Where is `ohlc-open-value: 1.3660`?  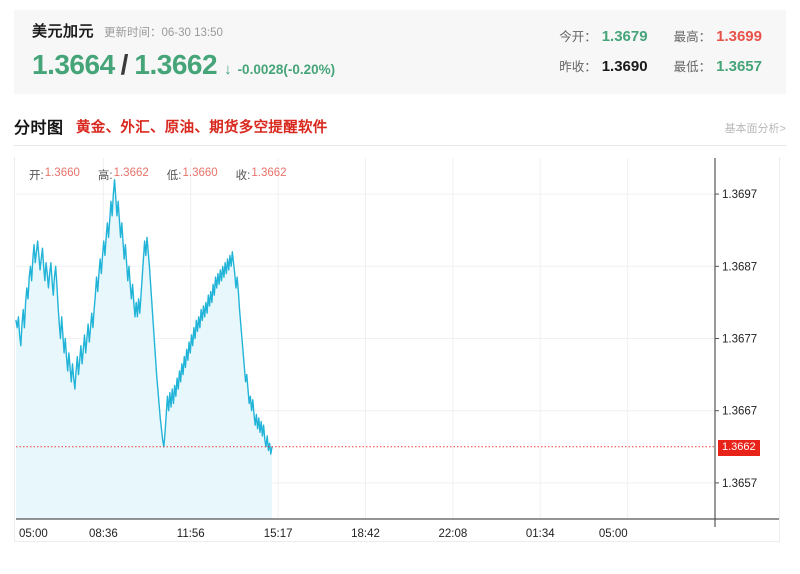 ohlc-open-value: 1.3660 is located at coordinates (62, 173).